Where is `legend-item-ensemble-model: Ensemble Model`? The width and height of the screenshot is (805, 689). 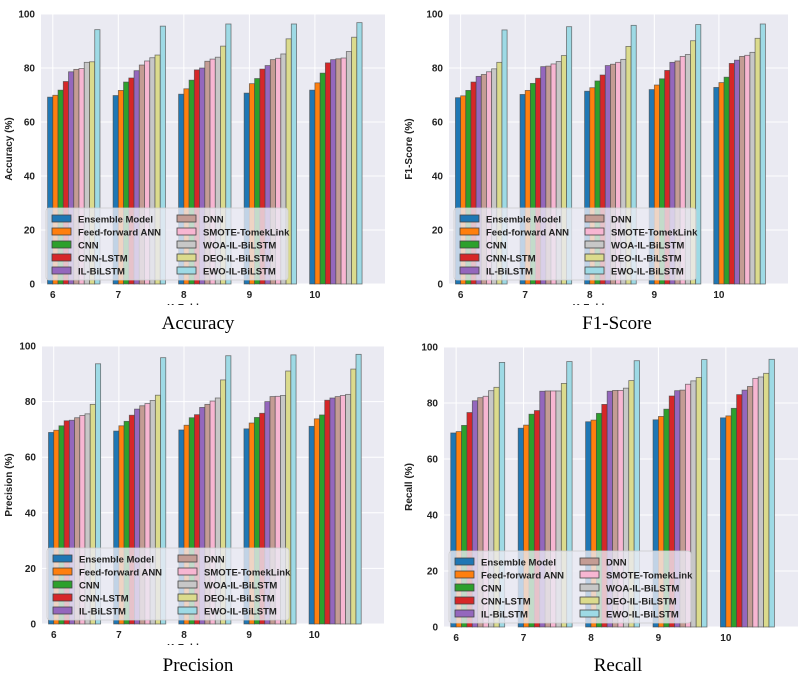 legend-item-ensemble-model: Ensemble Model is located at coordinates (102, 220).